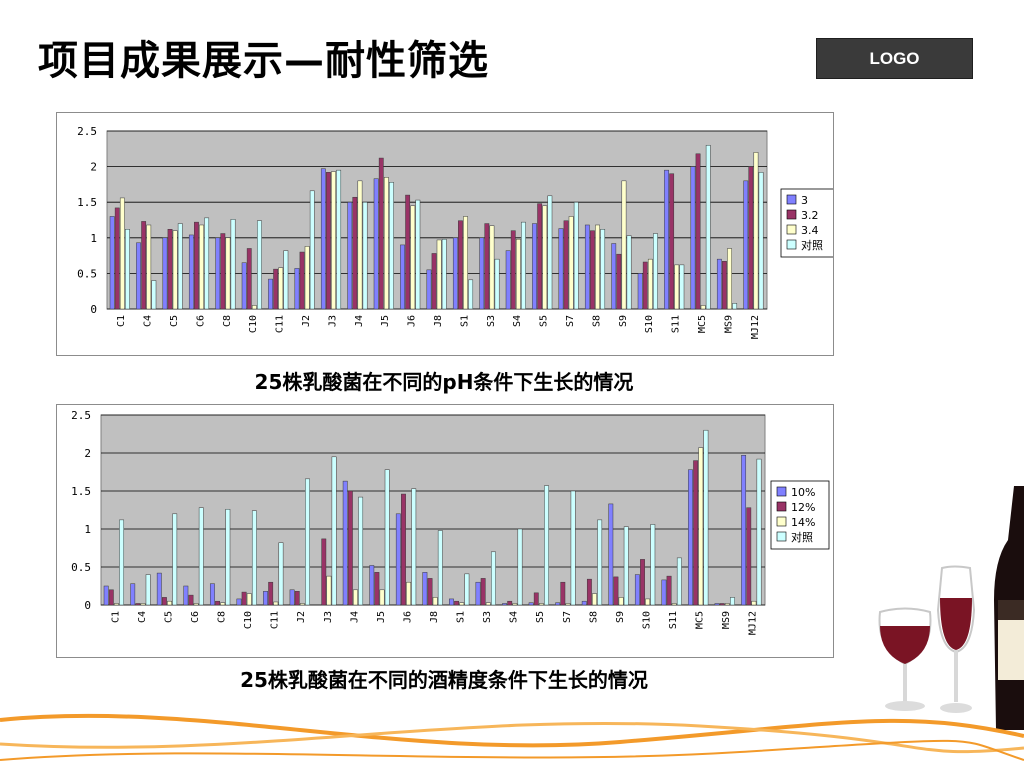  I want to click on bar-3.4-J4, so click(360, 245).